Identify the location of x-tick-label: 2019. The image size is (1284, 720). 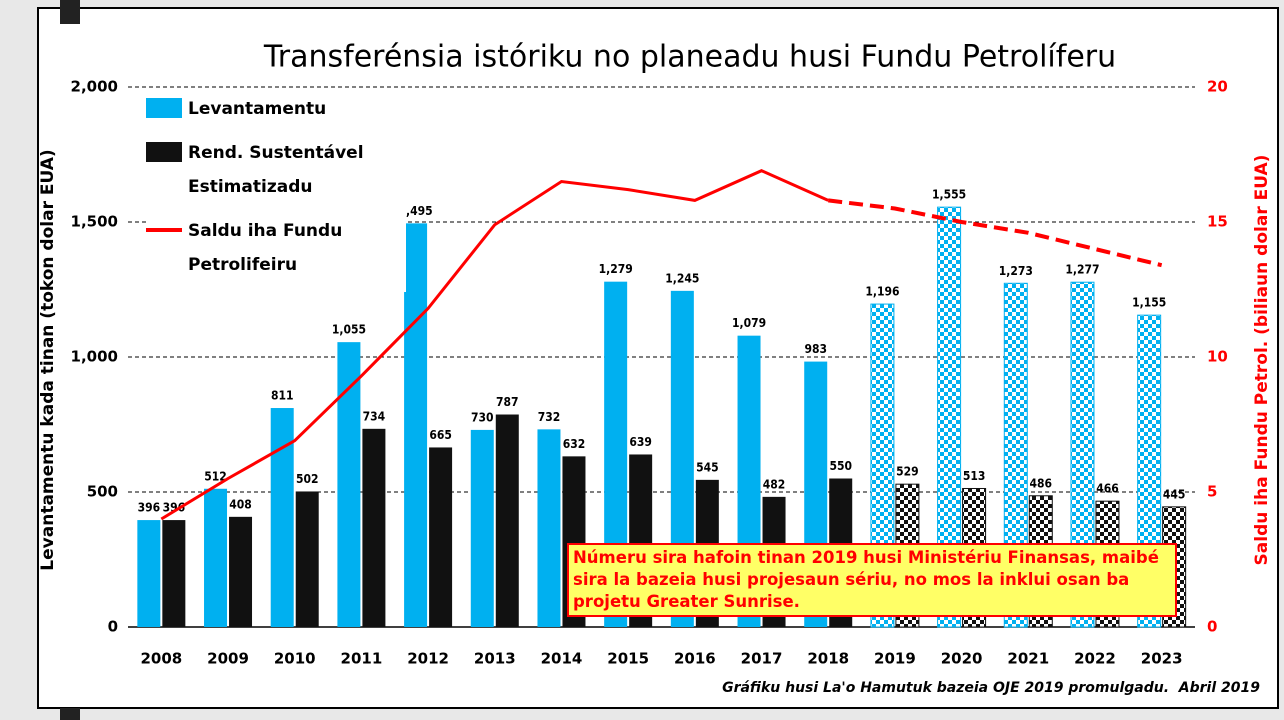
(895, 659).